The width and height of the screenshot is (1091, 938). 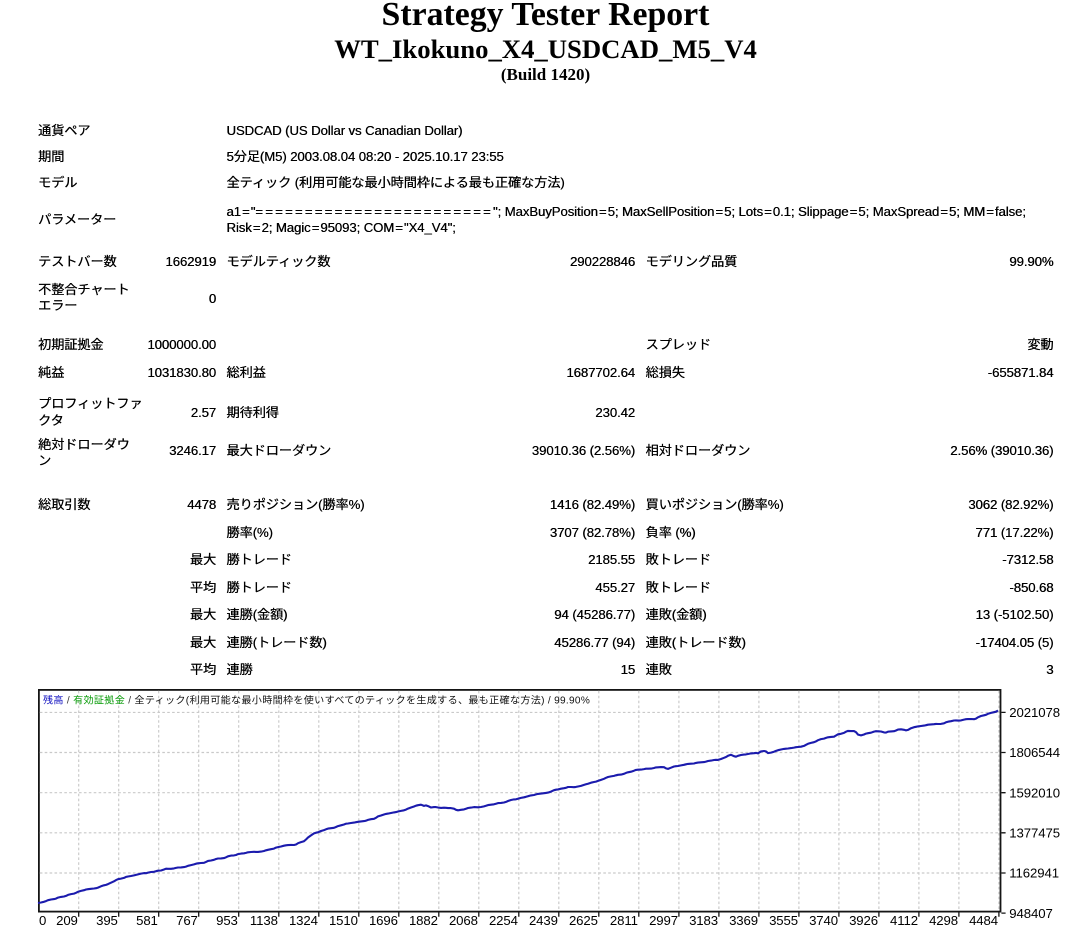 I want to click on svg-text: 4298, so click(x=943, y=920).